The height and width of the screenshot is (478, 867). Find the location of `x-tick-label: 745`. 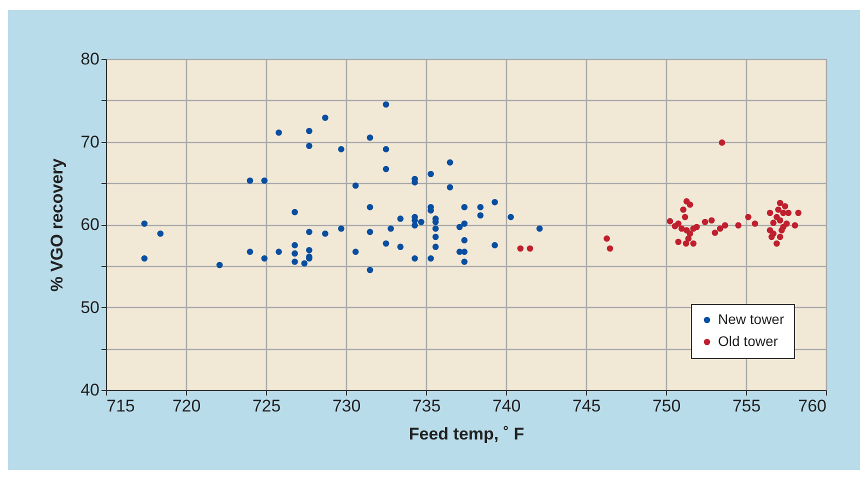

x-tick-label: 745 is located at coordinates (586, 406).